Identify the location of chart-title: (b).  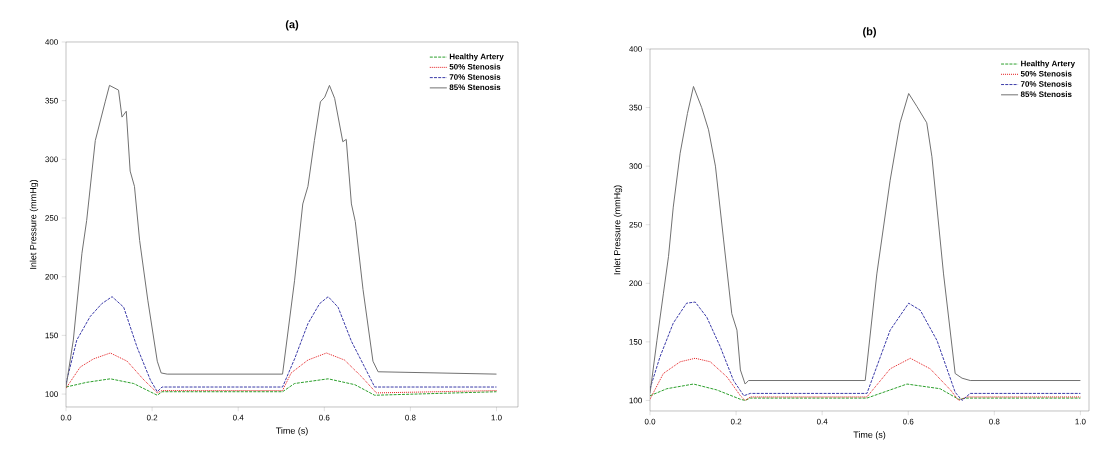
(869, 32).